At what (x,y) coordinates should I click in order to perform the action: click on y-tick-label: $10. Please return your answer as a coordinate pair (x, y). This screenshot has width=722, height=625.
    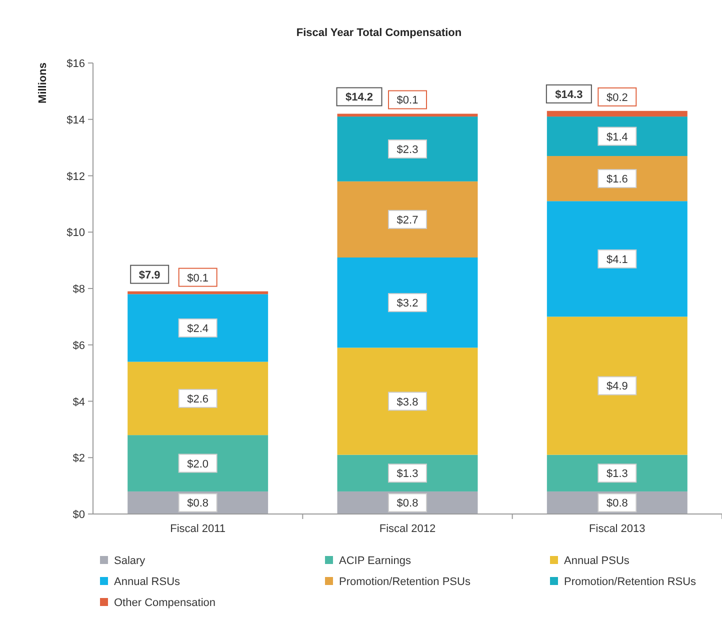
    Looking at the image, I should click on (75, 233).